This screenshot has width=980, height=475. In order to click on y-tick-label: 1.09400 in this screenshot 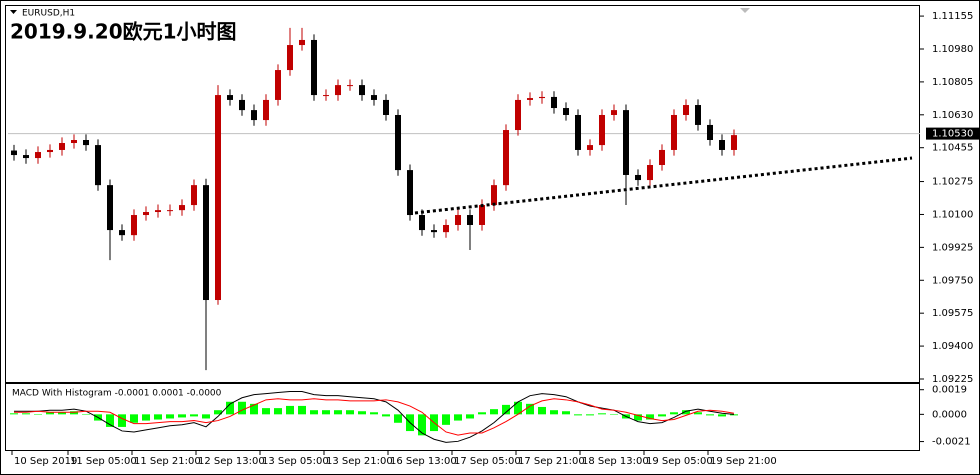, I will do `click(952, 346)`.